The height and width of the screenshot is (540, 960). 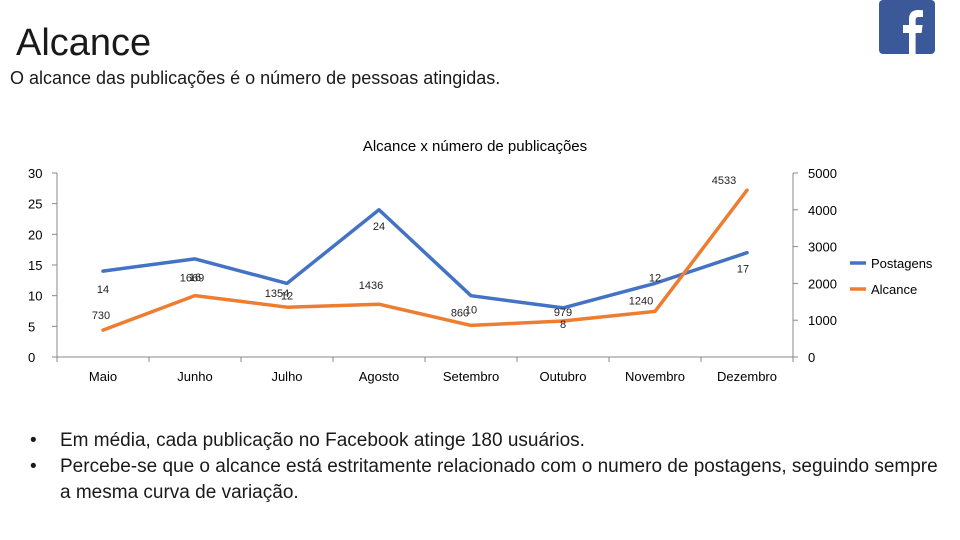 I want to click on y-right-tick-label: 2000, so click(x=822, y=283).